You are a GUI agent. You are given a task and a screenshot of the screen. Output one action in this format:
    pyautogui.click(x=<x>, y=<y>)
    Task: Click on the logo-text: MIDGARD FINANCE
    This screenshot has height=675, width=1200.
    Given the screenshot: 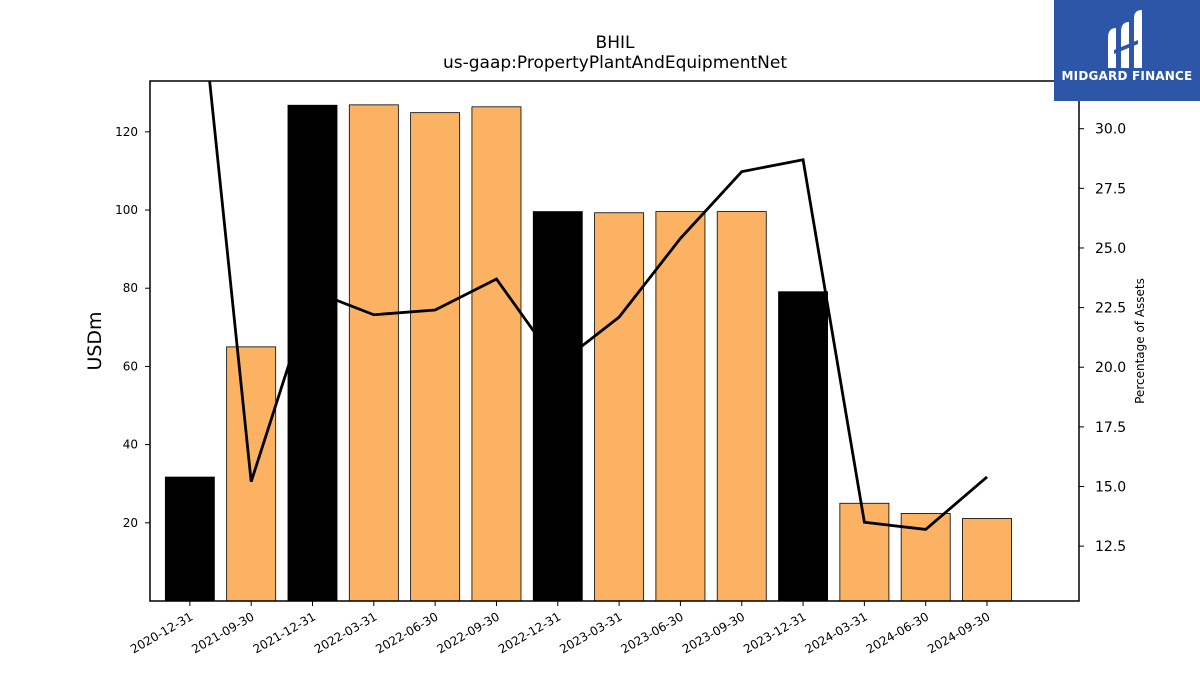 What is the action you would take?
    pyautogui.click(x=1127, y=76)
    